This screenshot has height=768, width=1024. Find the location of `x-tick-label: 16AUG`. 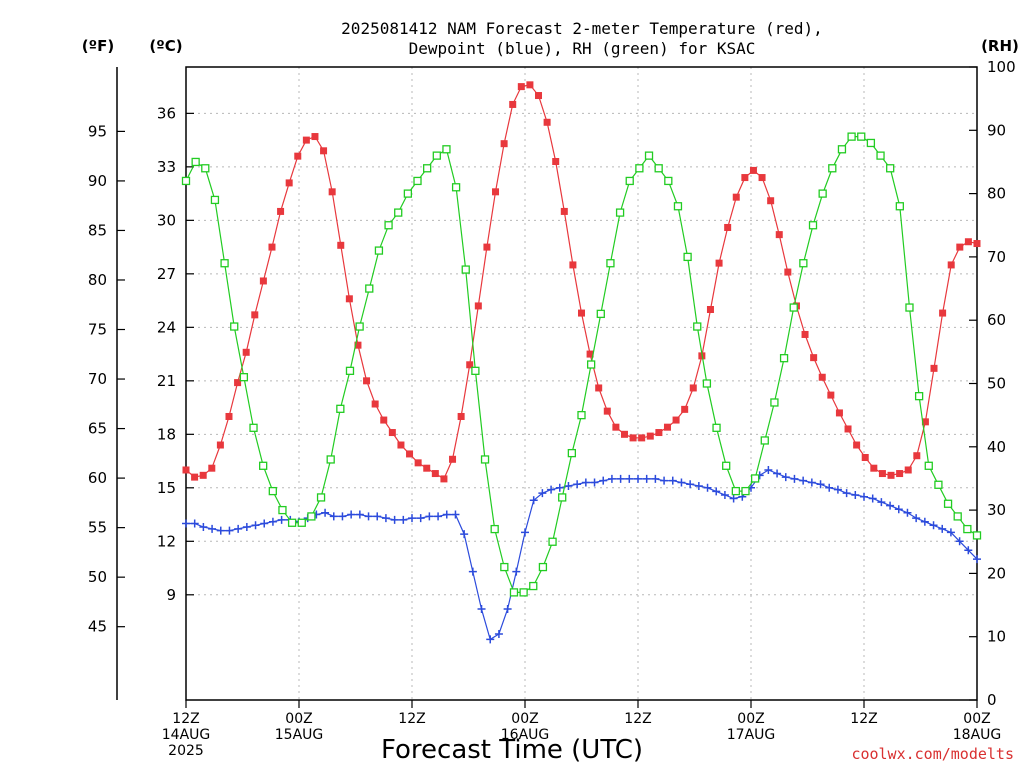

x-tick-label: 16AUG is located at coordinates (525, 735).